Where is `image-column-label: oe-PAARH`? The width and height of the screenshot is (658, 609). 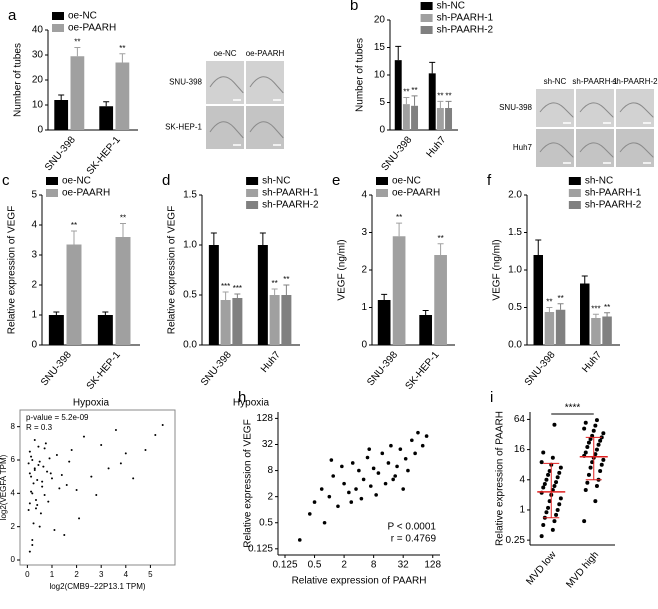 image-column-label: oe-PAARH is located at coordinates (265, 53).